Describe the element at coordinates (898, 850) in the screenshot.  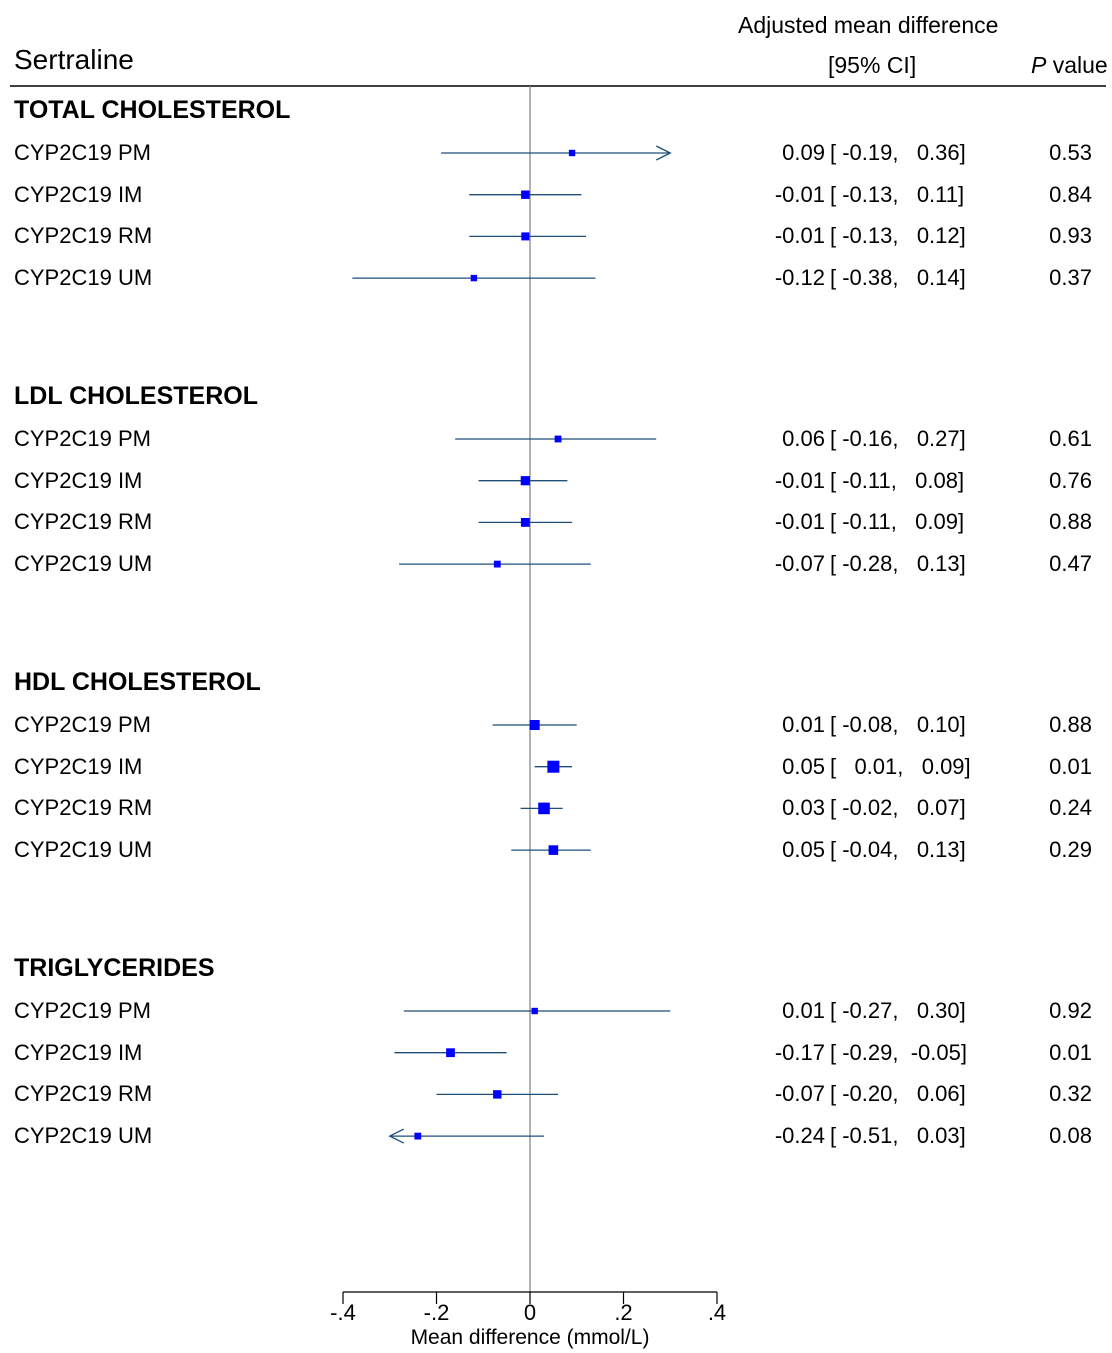
I see `confidence-interval: [ -0.04, 0.13]` at that location.